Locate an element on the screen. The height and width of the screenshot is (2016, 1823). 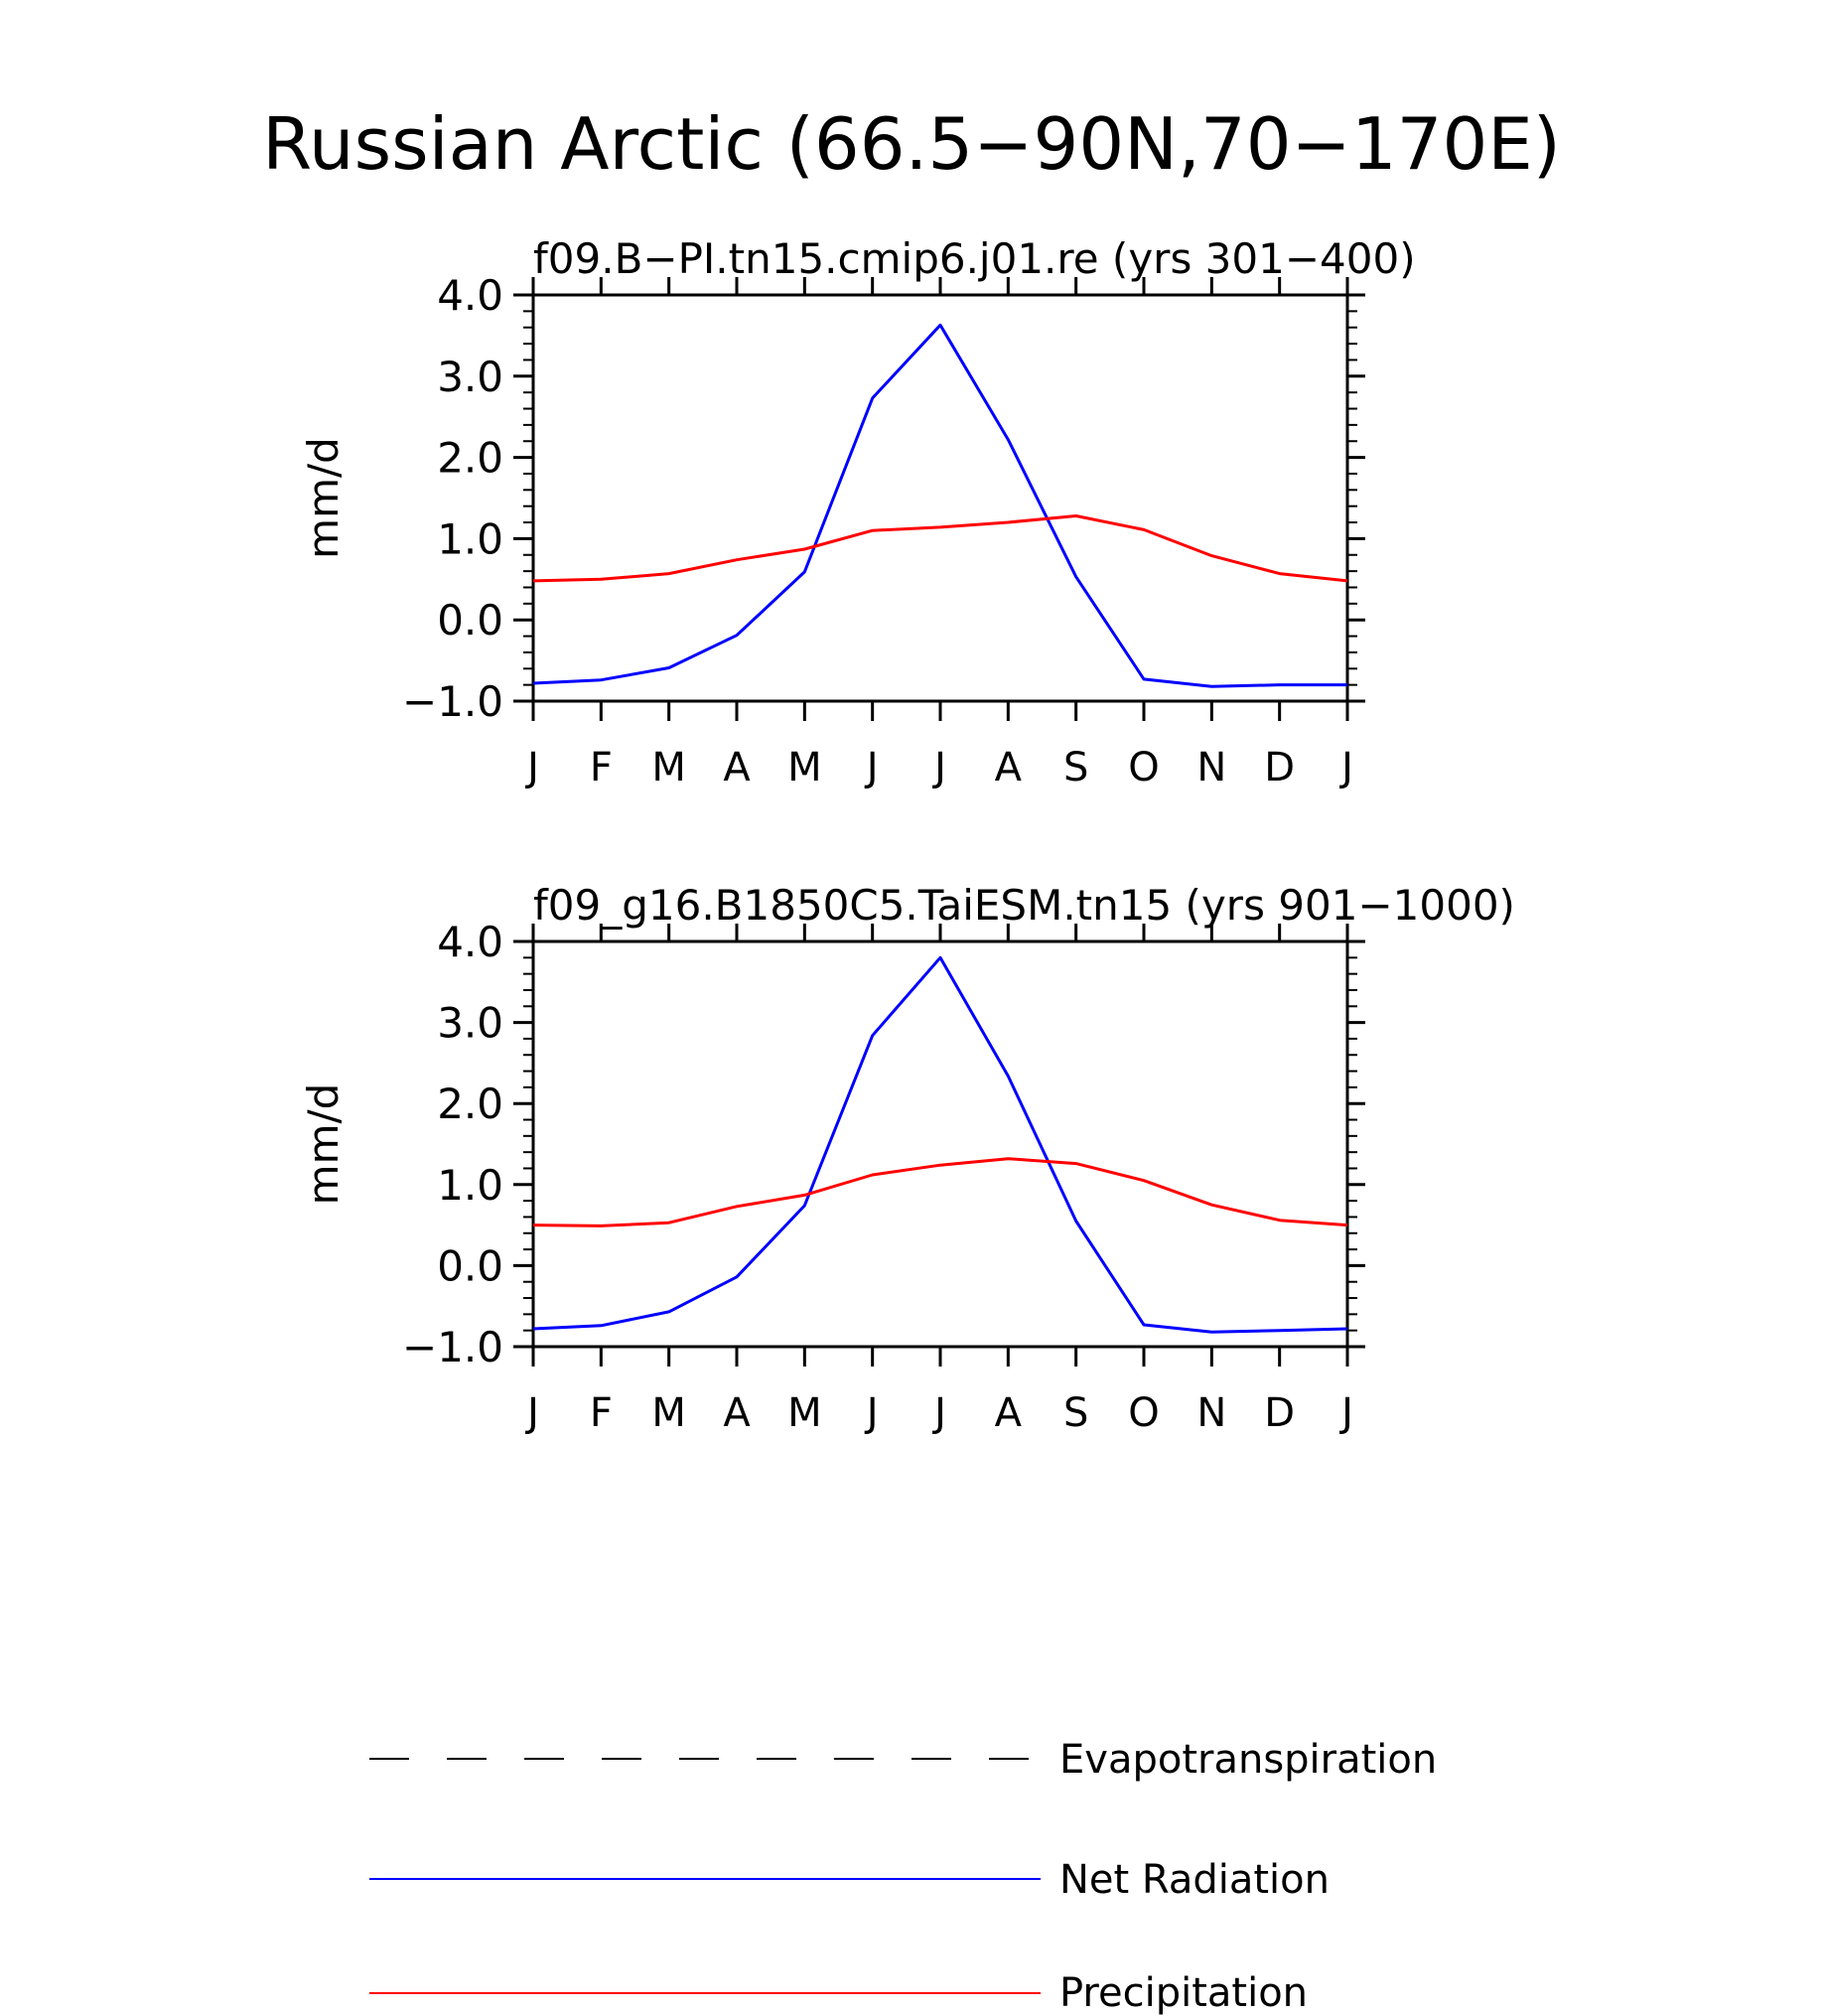
legend-label-net-radiation: Net Radiation is located at coordinates (1194, 1880).